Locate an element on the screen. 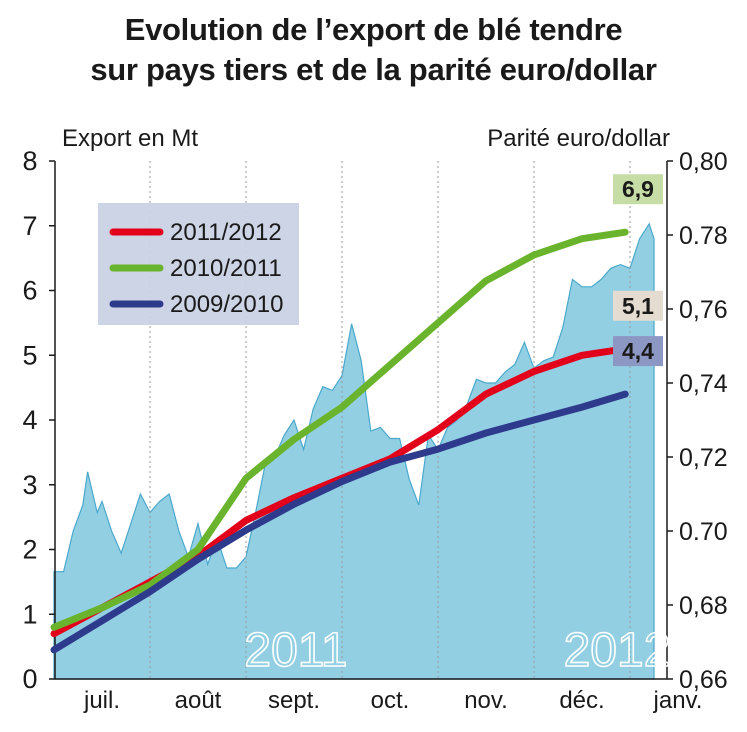 The image size is (747, 732). y-tick-left-label: 0 is located at coordinates (29, 679).